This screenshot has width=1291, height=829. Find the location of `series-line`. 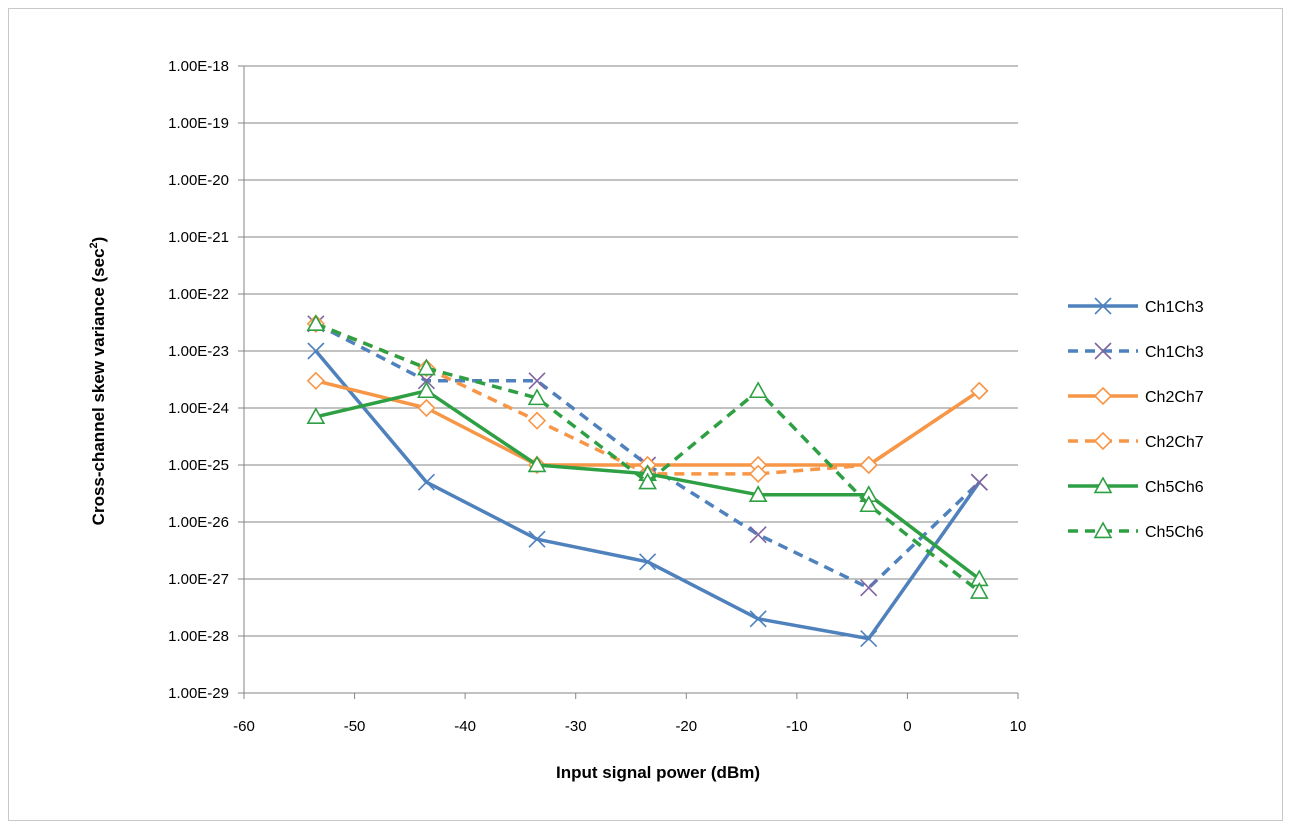

series-line is located at coordinates (648, 399).